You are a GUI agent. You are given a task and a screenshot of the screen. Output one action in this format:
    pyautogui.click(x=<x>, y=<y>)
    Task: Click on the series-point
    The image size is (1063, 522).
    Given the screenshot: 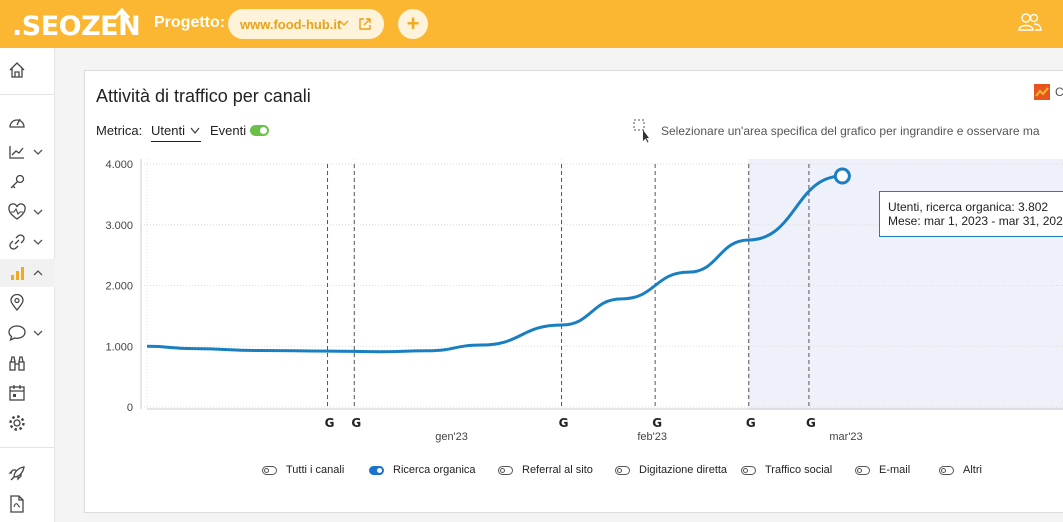 What is the action you would take?
    pyautogui.click(x=842, y=176)
    